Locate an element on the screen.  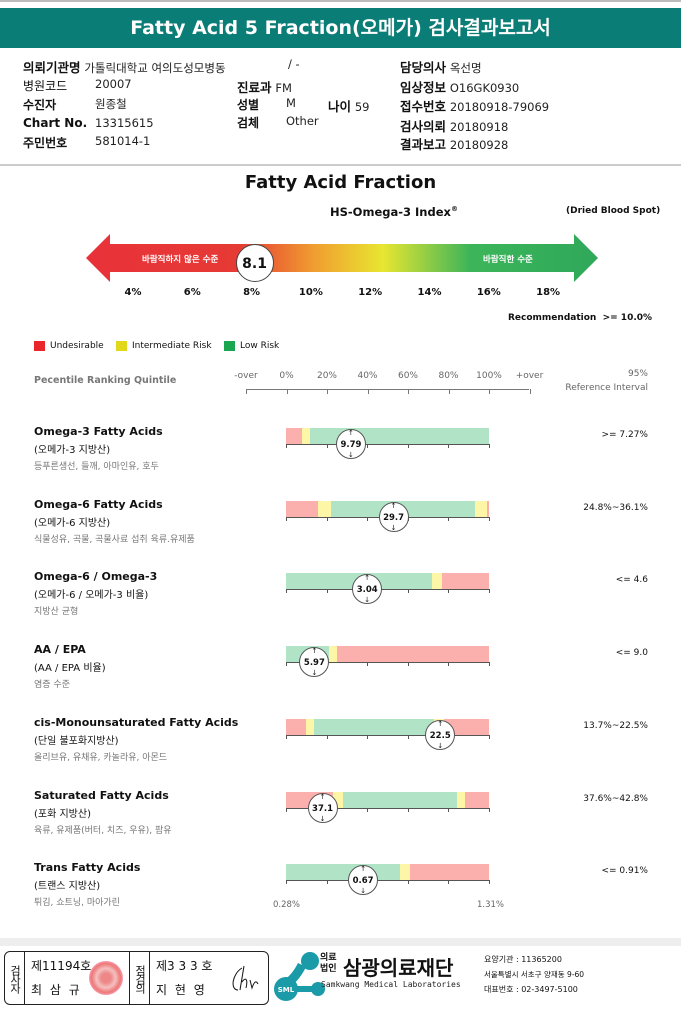
chart-label: Chart No. is located at coordinates (55, 123).